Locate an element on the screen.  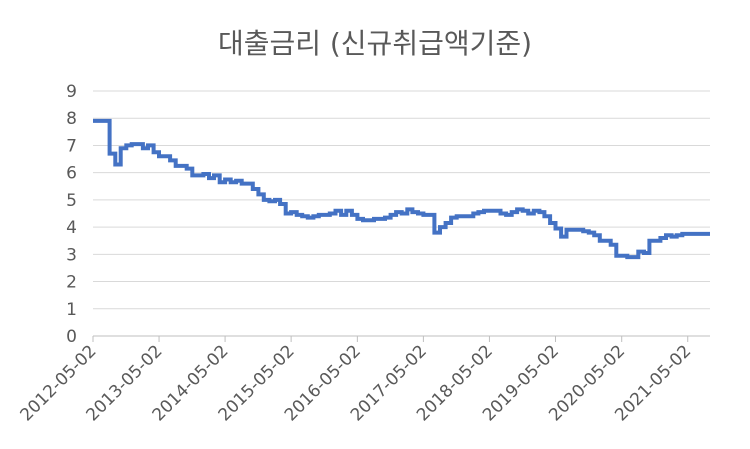
y-tick-label: 2 is located at coordinates (71, 283).